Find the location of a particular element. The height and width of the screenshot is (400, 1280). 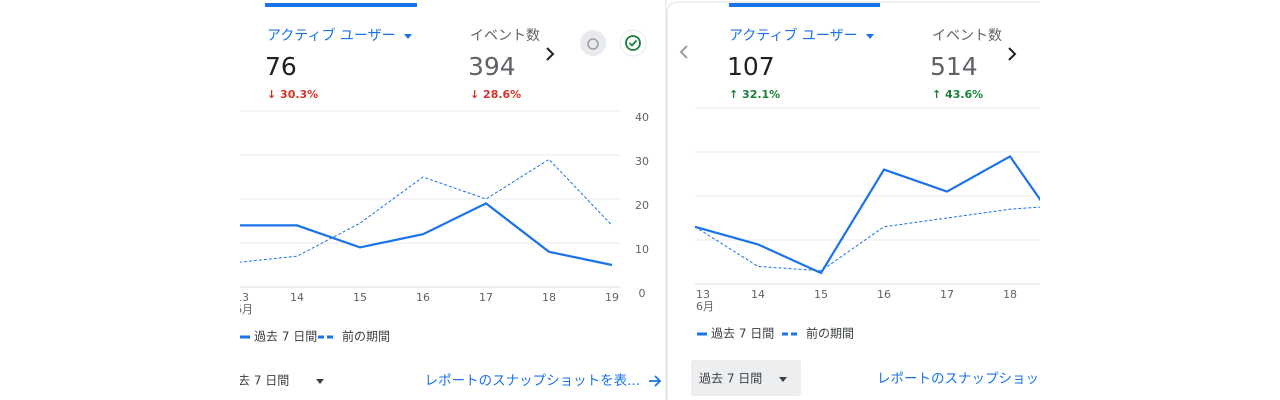

metric-change: ↓ 28.6% is located at coordinates (495, 94).